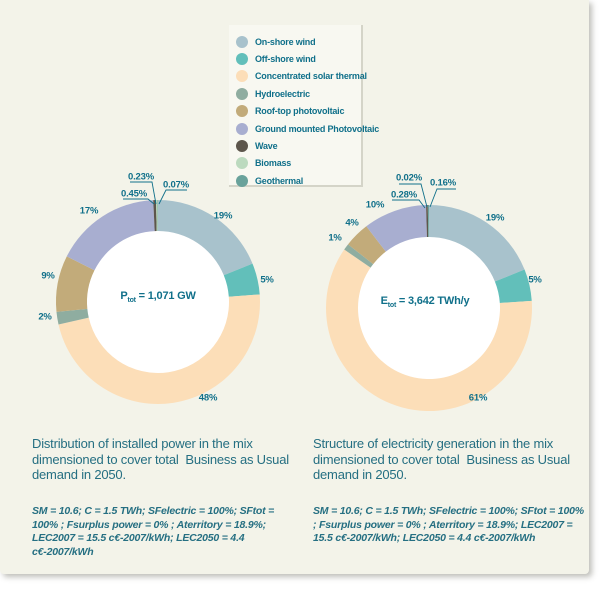  Describe the element at coordinates (176, 185) in the screenshot. I see `percent-label-geothermal: 0.07%` at that location.